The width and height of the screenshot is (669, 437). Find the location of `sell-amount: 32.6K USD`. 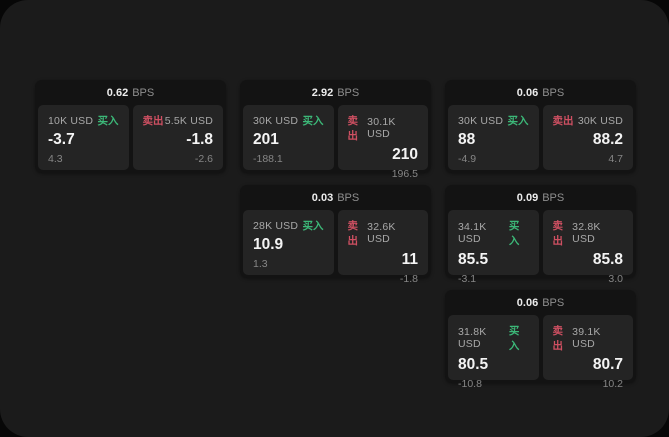

sell-amount: 32.6K USD is located at coordinates (381, 233).